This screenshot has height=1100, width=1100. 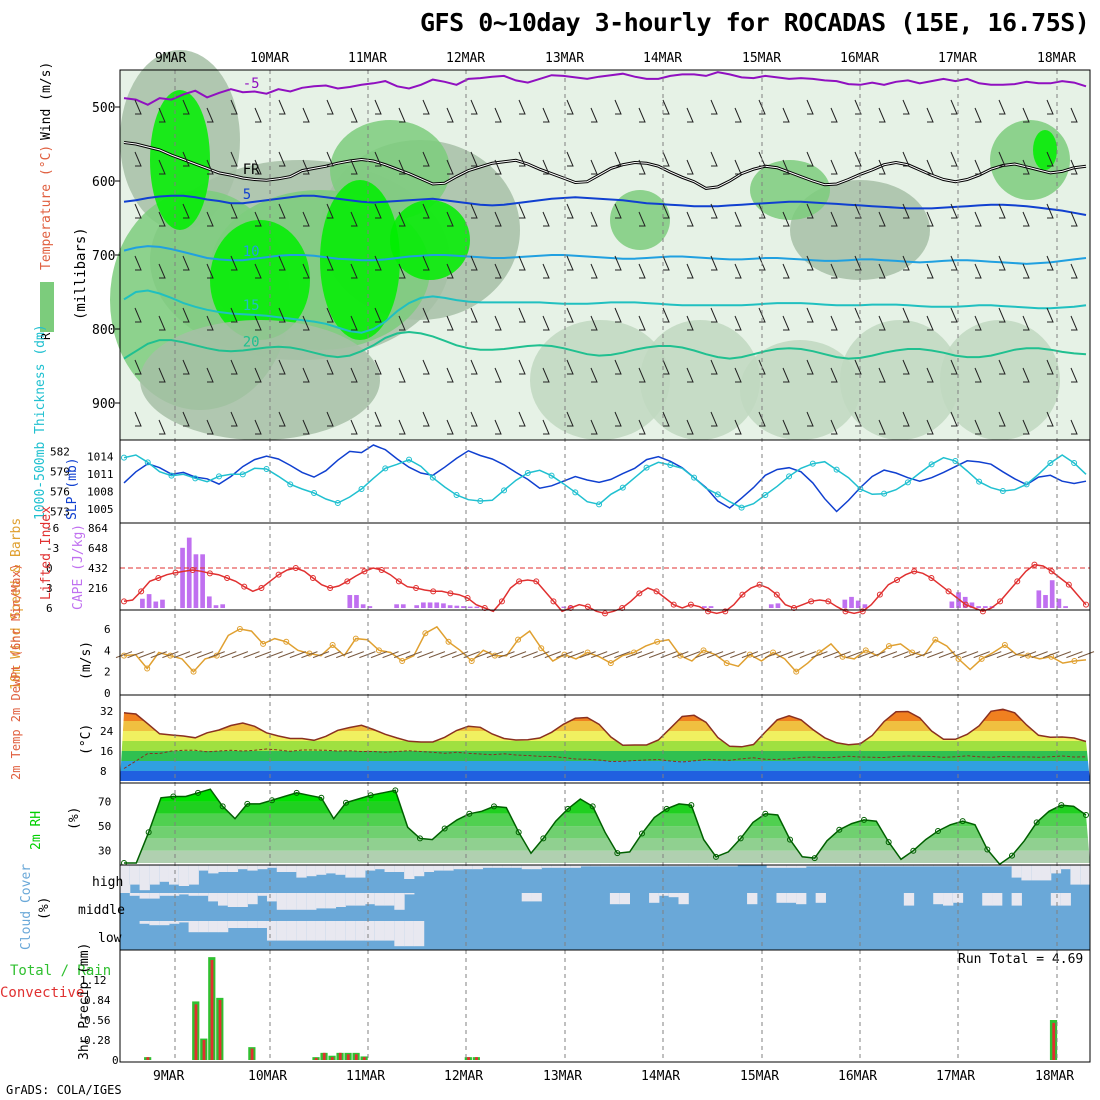 I want to click on lifted-tick: 6, so click(x=49, y=608).